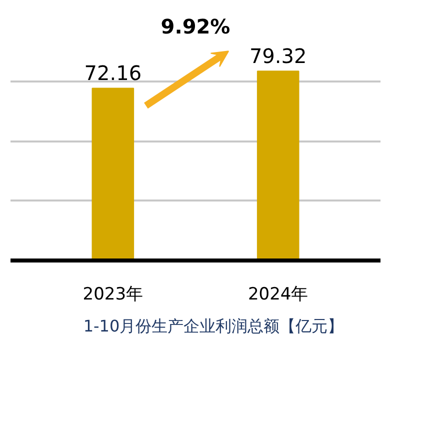  Describe the element at coordinates (113, 73) in the screenshot. I see `data-label: 72.16` at that location.